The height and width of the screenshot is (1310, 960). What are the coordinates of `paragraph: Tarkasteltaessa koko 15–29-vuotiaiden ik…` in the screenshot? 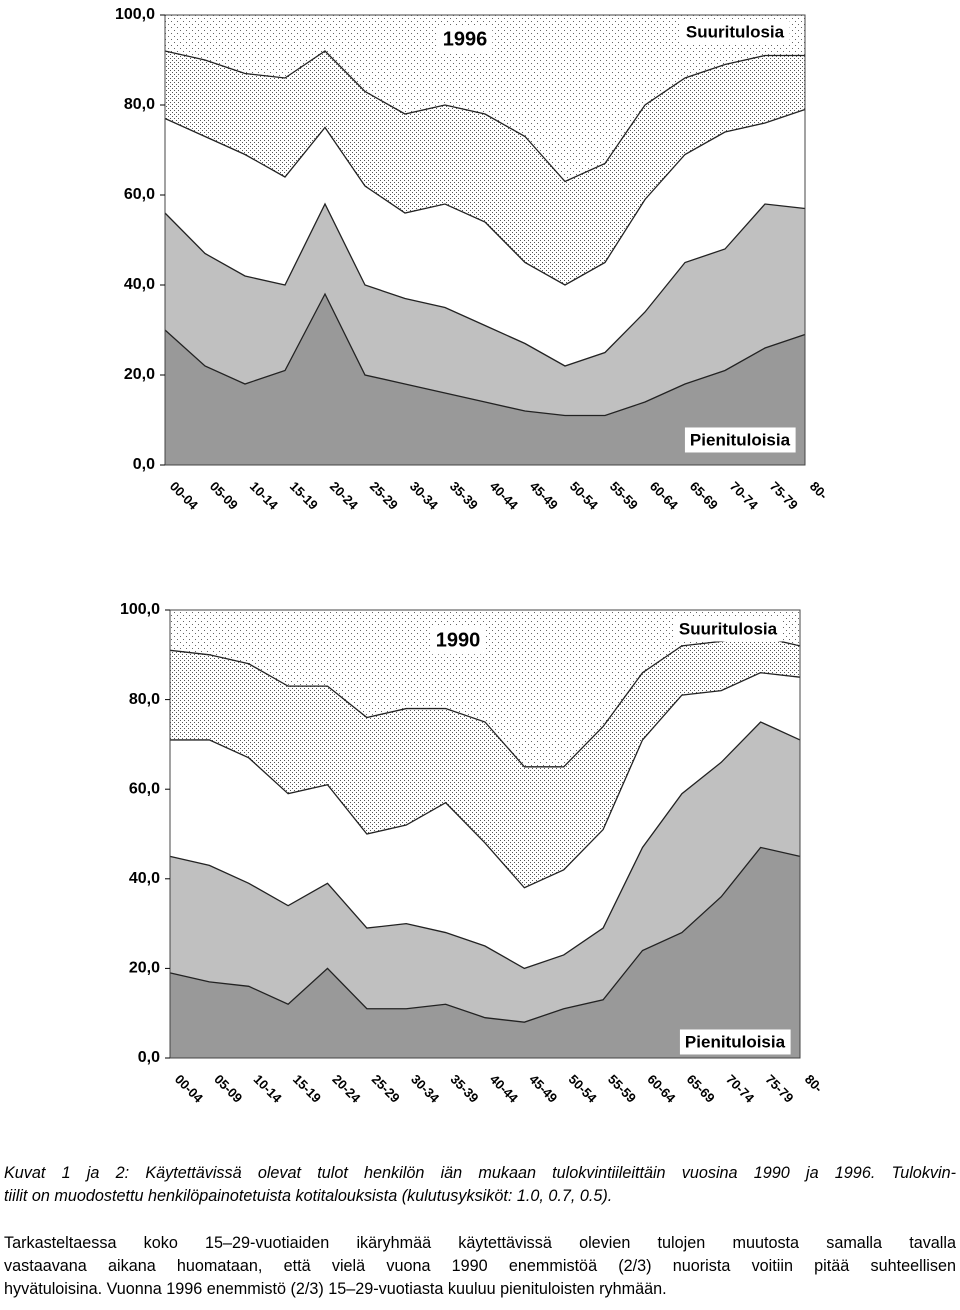 It's located at (480, 1266).